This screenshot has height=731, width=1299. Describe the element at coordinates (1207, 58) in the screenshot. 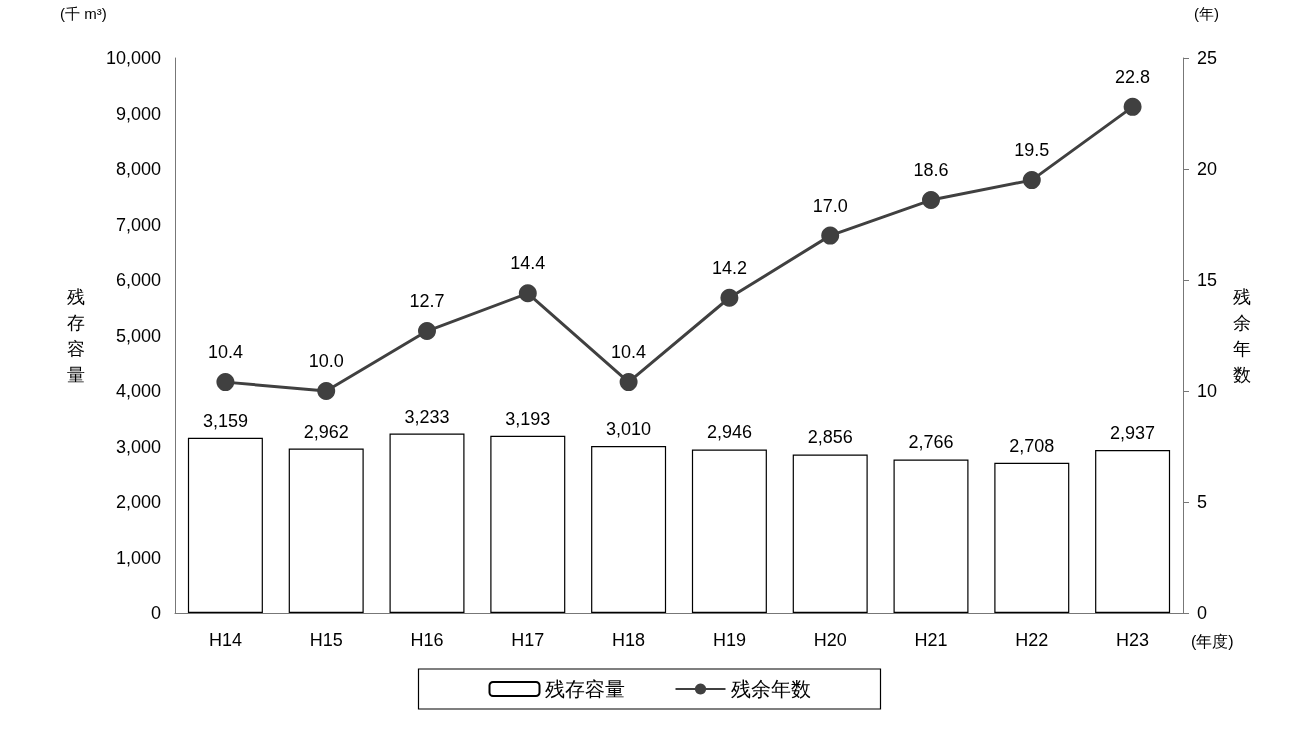

I see `y2-tick-label: 25` at that location.